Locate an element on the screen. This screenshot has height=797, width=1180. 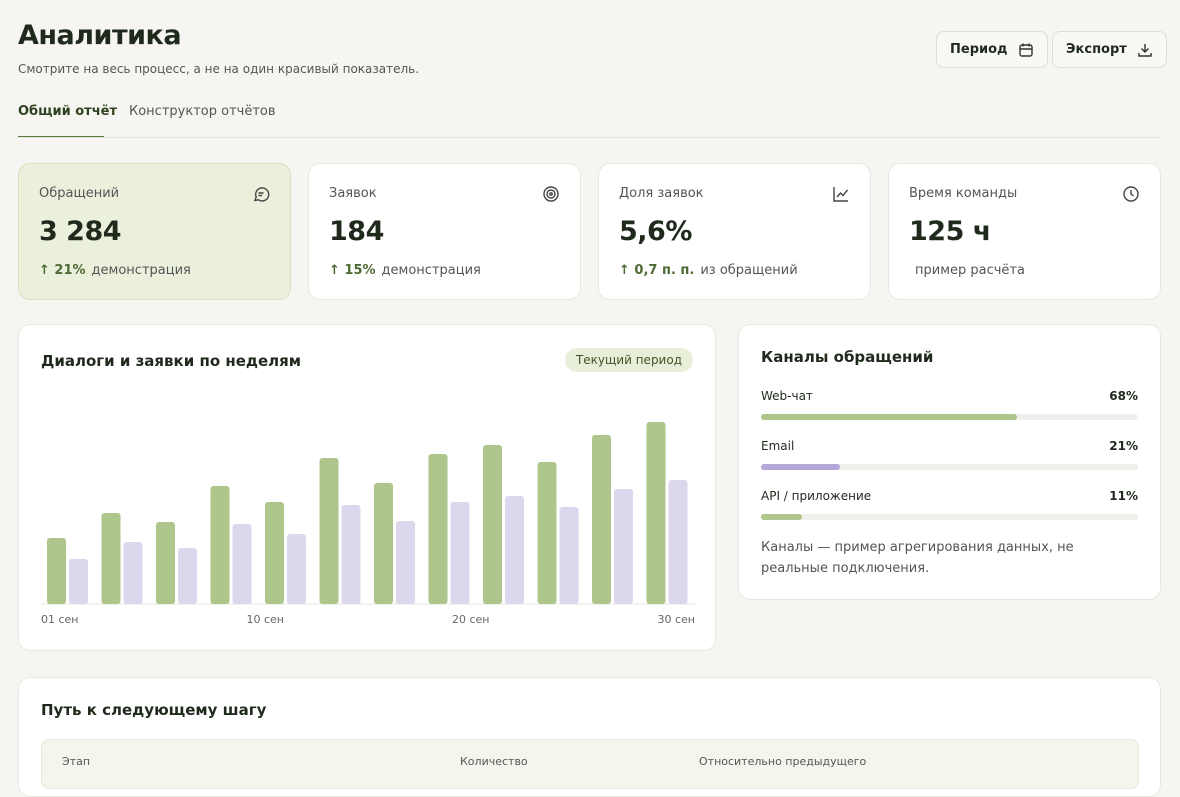
kpi-delta-row: ↑ 21% демонстрация is located at coordinates (115, 270).